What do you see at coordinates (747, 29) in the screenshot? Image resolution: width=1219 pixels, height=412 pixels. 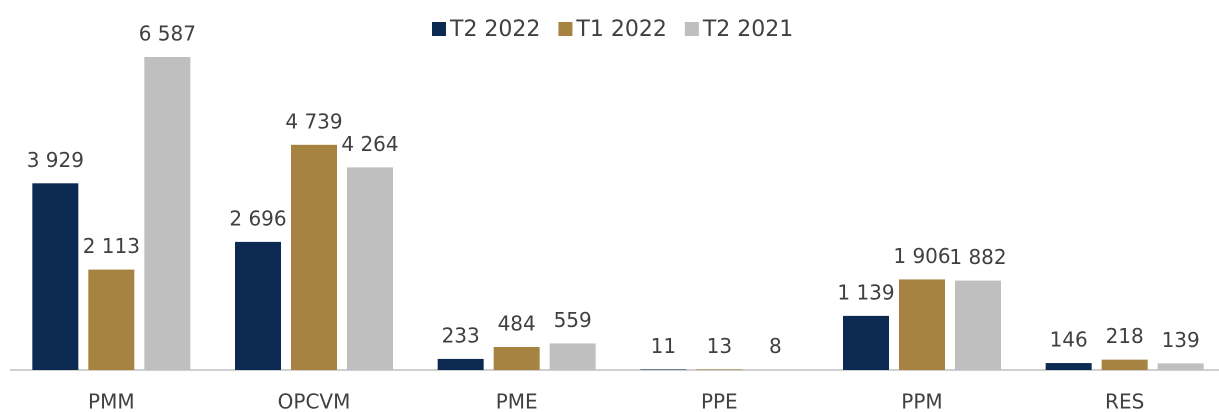 I see `legend-label: T2 2021` at bounding box center [747, 29].